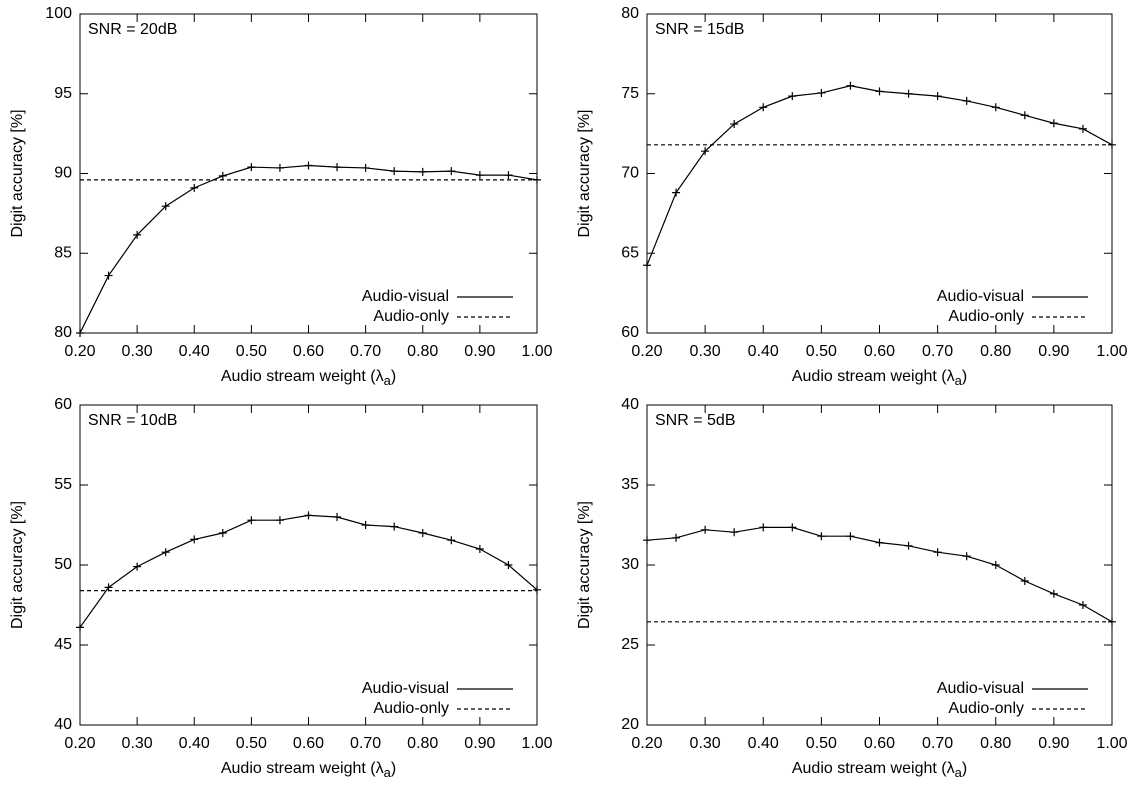 Image resolution: width=1132 pixels, height=785 pixels. I want to click on y-tick-label: 40, so click(63, 724).